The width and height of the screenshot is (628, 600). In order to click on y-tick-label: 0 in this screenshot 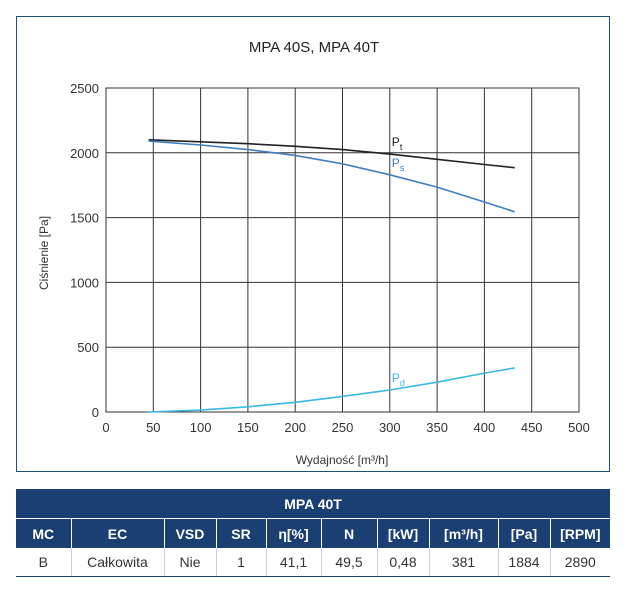, I will do `click(95, 412)`.